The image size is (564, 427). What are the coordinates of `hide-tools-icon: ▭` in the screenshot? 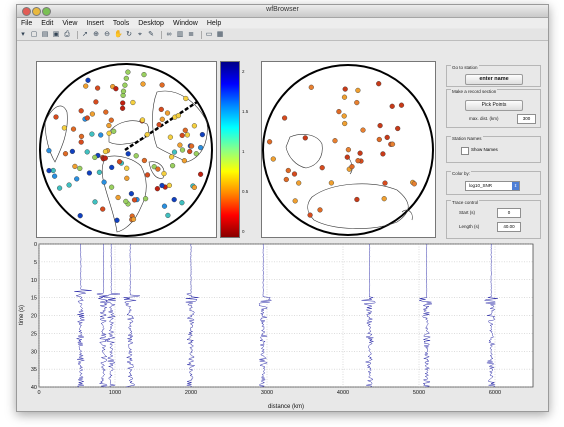 It's located at (209, 34).